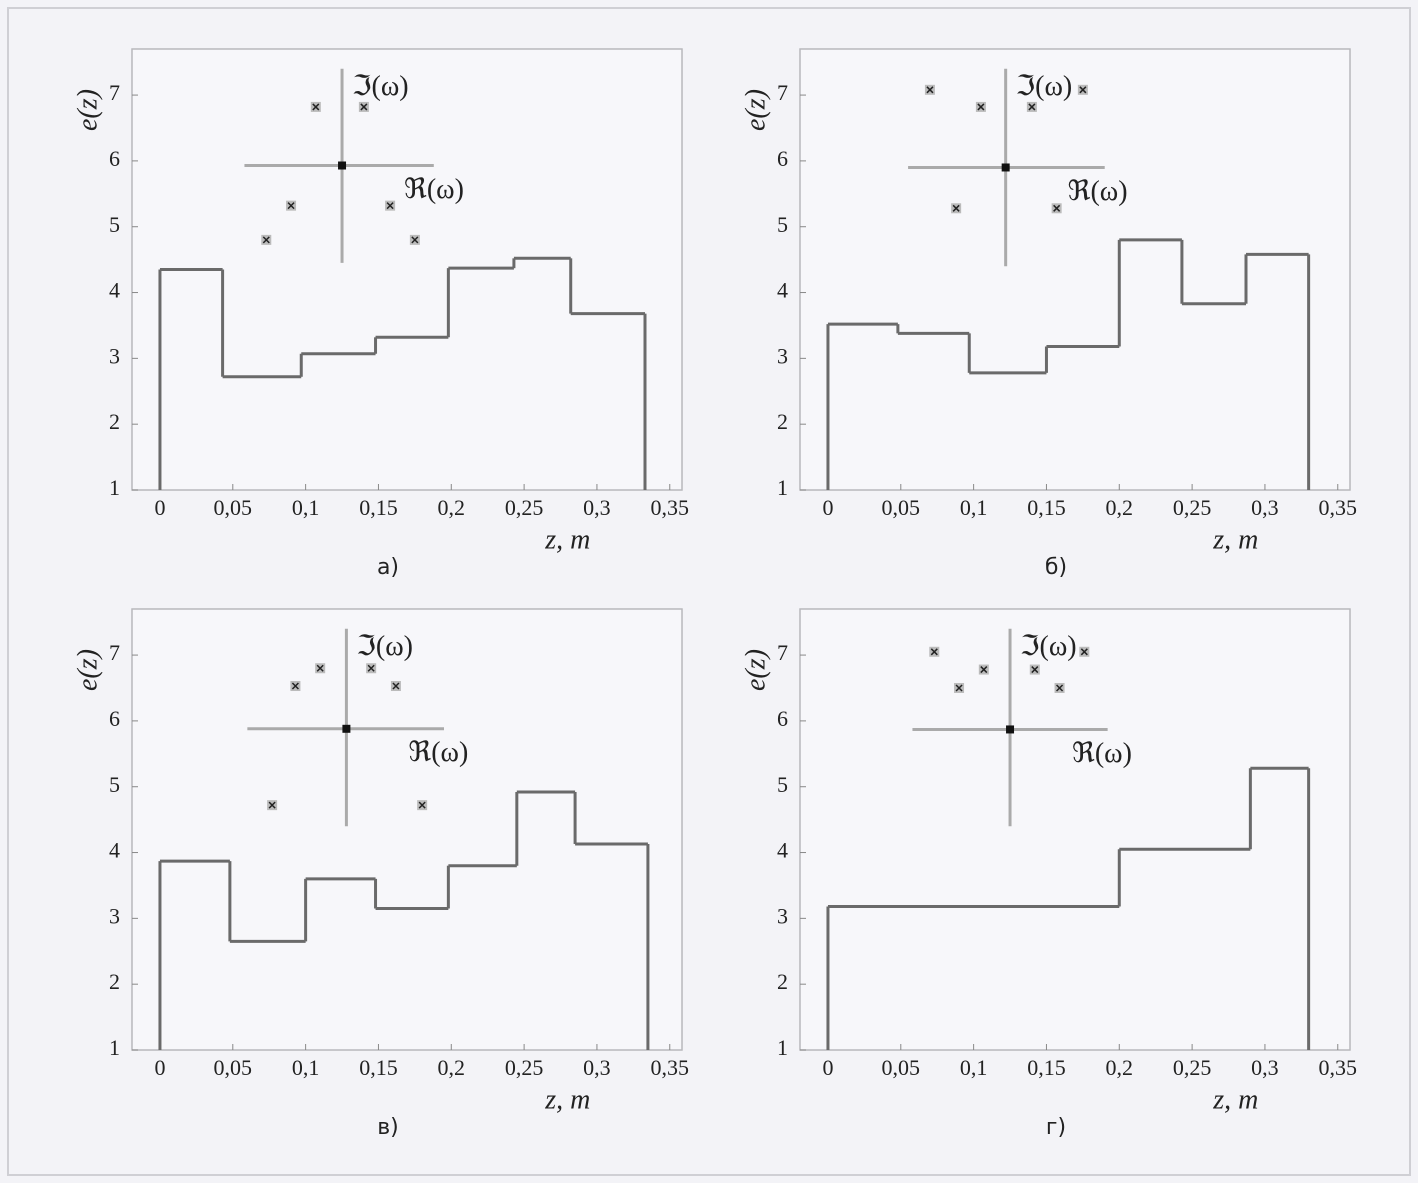 Image resolution: width=1418 pixels, height=1183 pixels. Describe the element at coordinates (1056, 1127) in the screenshot. I see `caption: г)` at that location.